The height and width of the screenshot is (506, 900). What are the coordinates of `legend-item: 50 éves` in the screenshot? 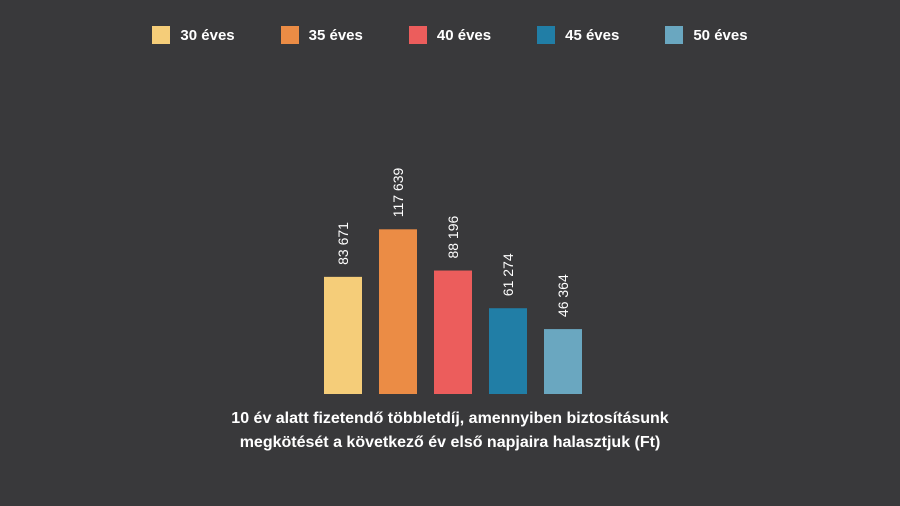 It's located at (706, 35).